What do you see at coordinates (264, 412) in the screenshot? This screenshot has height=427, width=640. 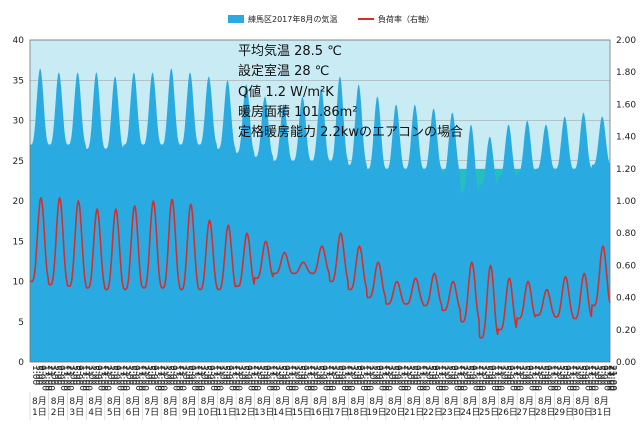 I see `x-day-label: 13日` at bounding box center [264, 412].